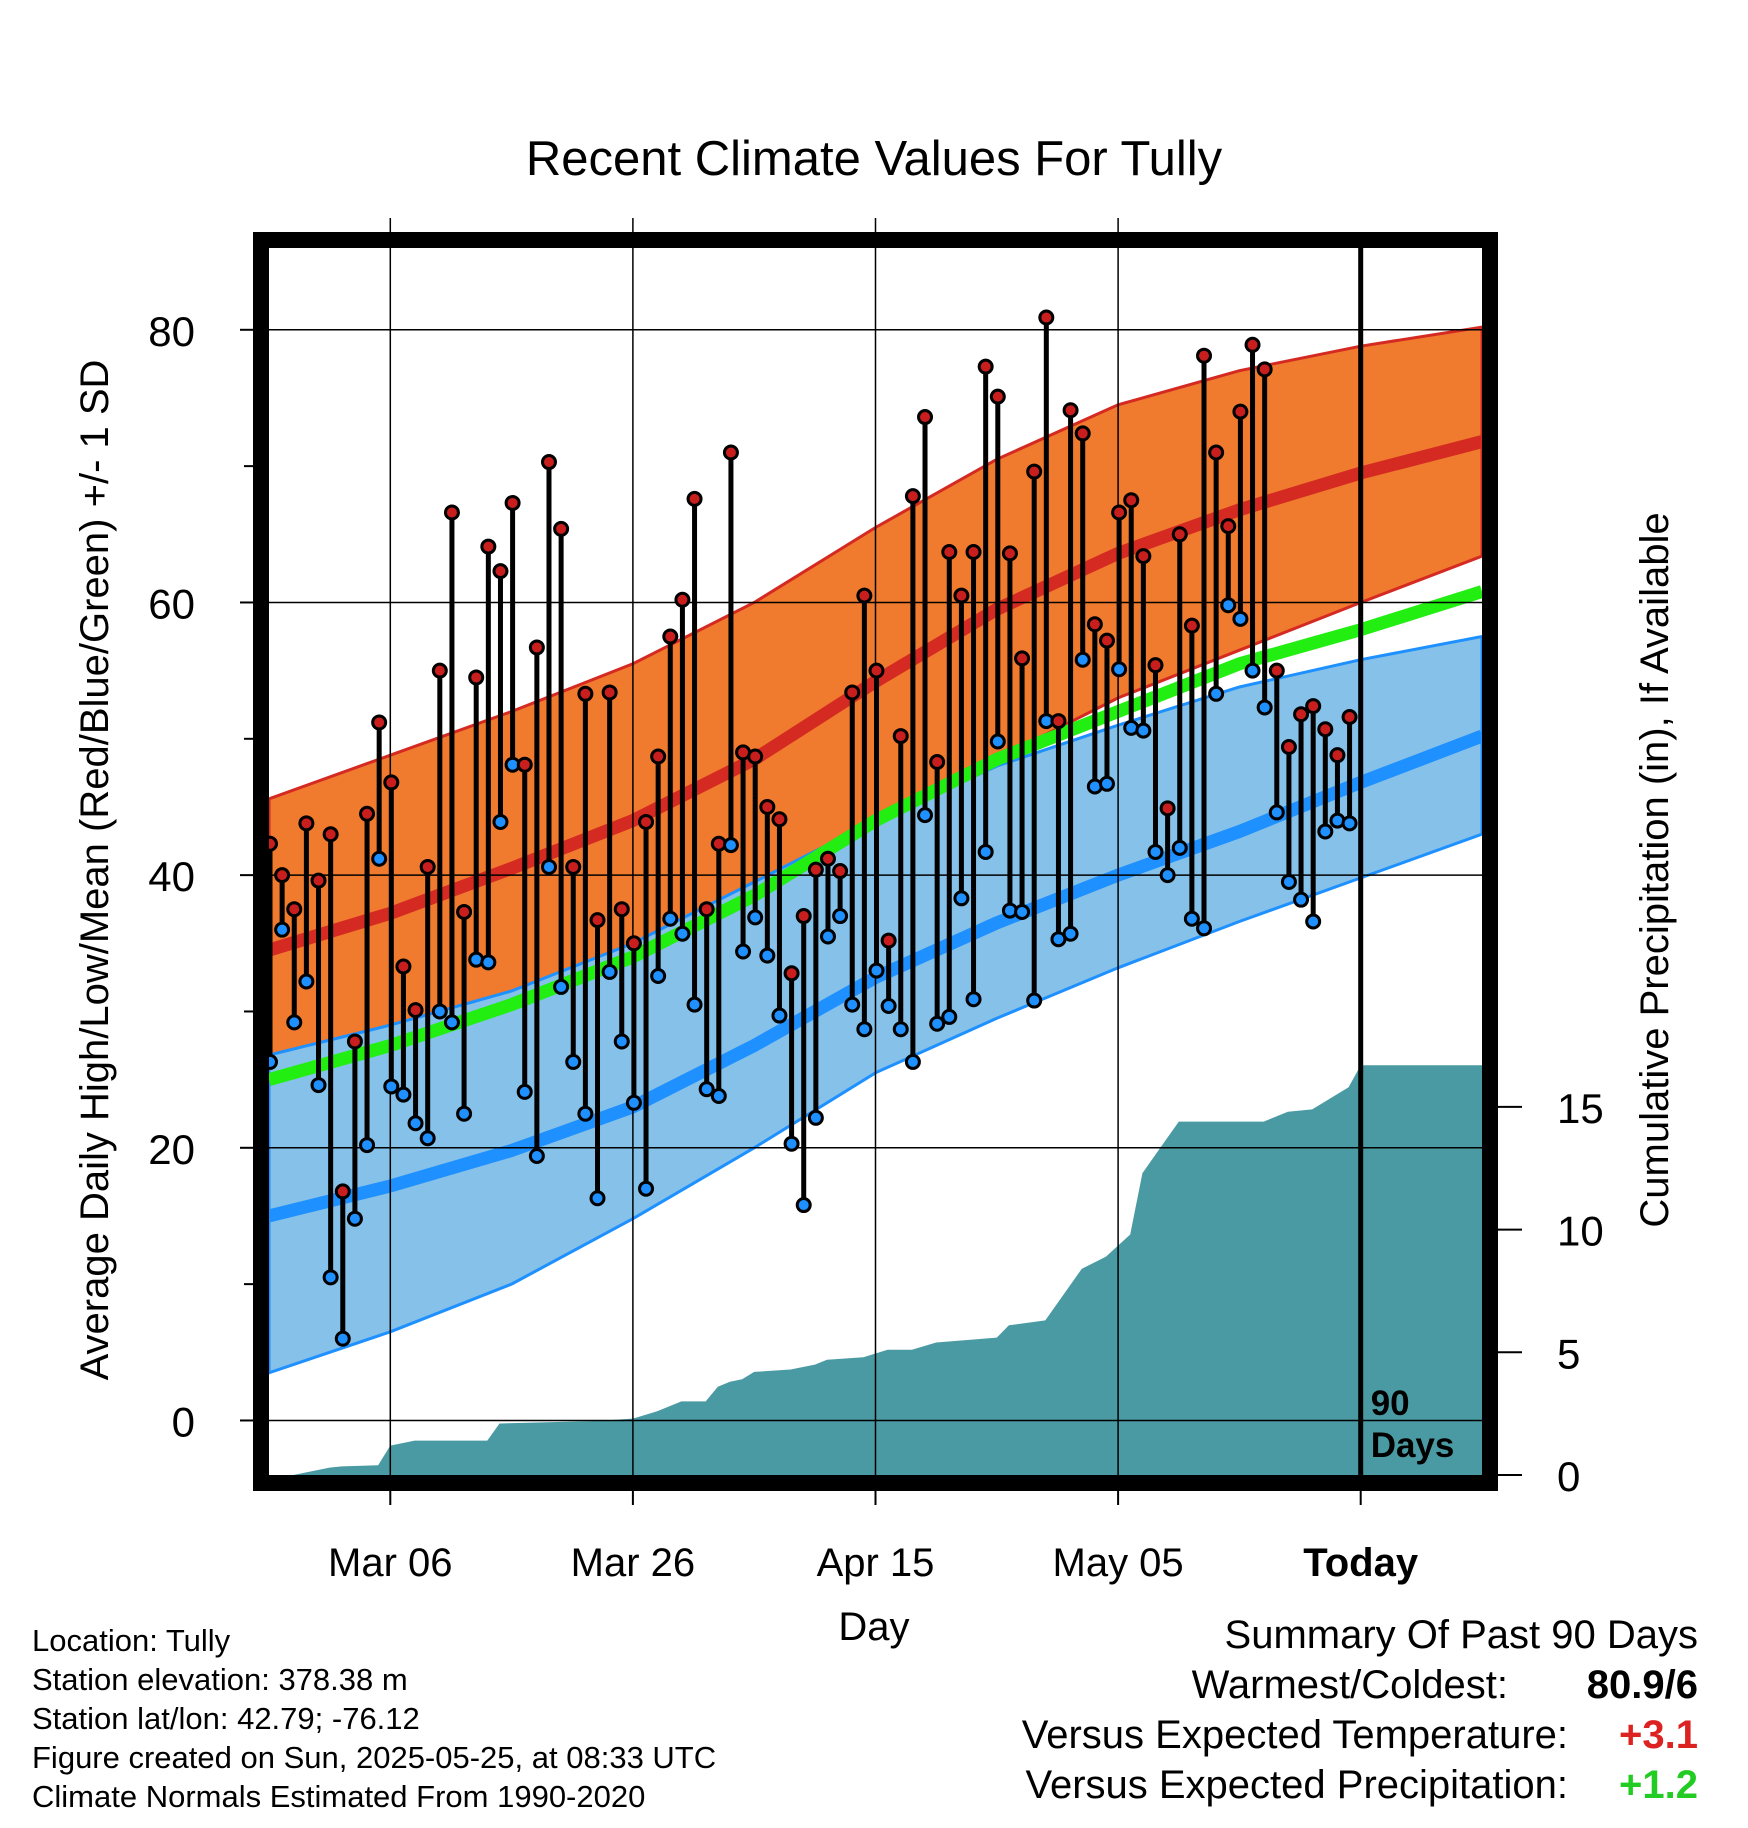  What do you see at coordinates (1658, 1735) in the screenshot?
I see `temp-anomaly-value: +3.1` at bounding box center [1658, 1735].